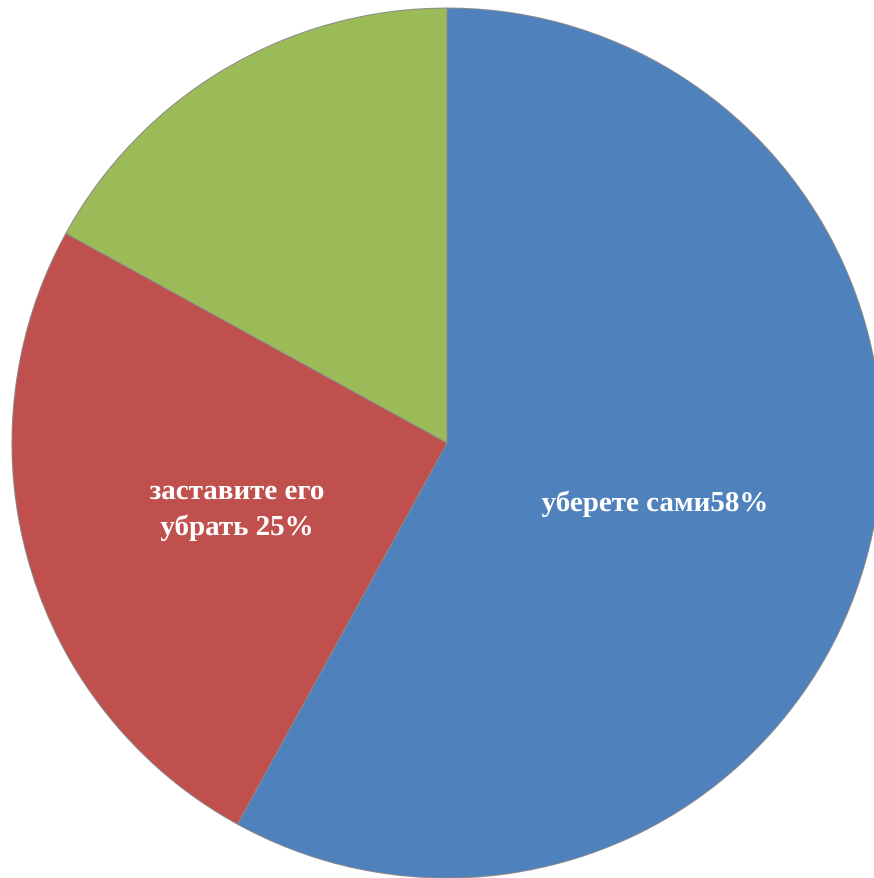 This screenshot has width=874, height=878. Describe the element at coordinates (655, 502) in the screenshot. I see `data-label: уберете сами58%` at that location.